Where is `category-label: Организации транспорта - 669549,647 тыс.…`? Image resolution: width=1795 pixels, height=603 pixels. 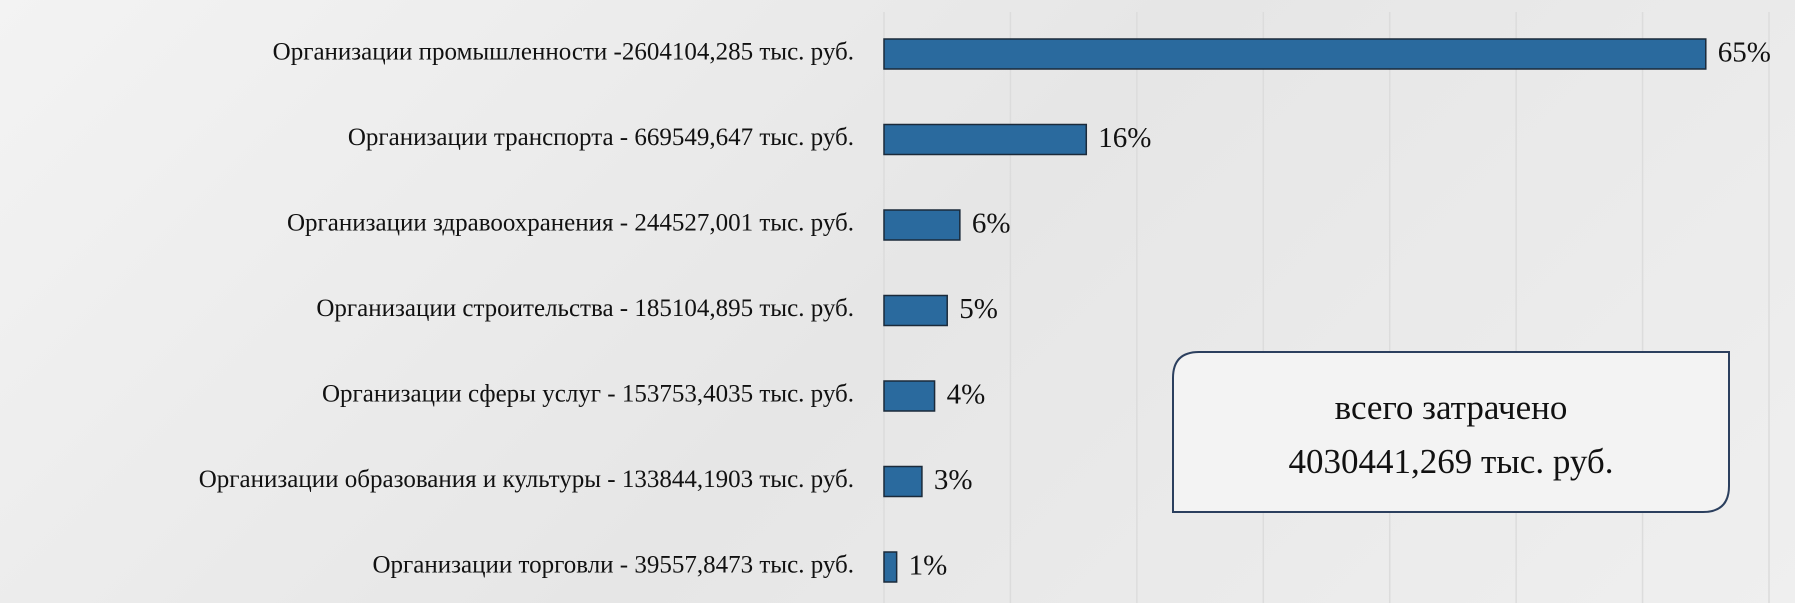 category-label: Организации транспорта - 669549,647 тыс.… is located at coordinates (601, 137).